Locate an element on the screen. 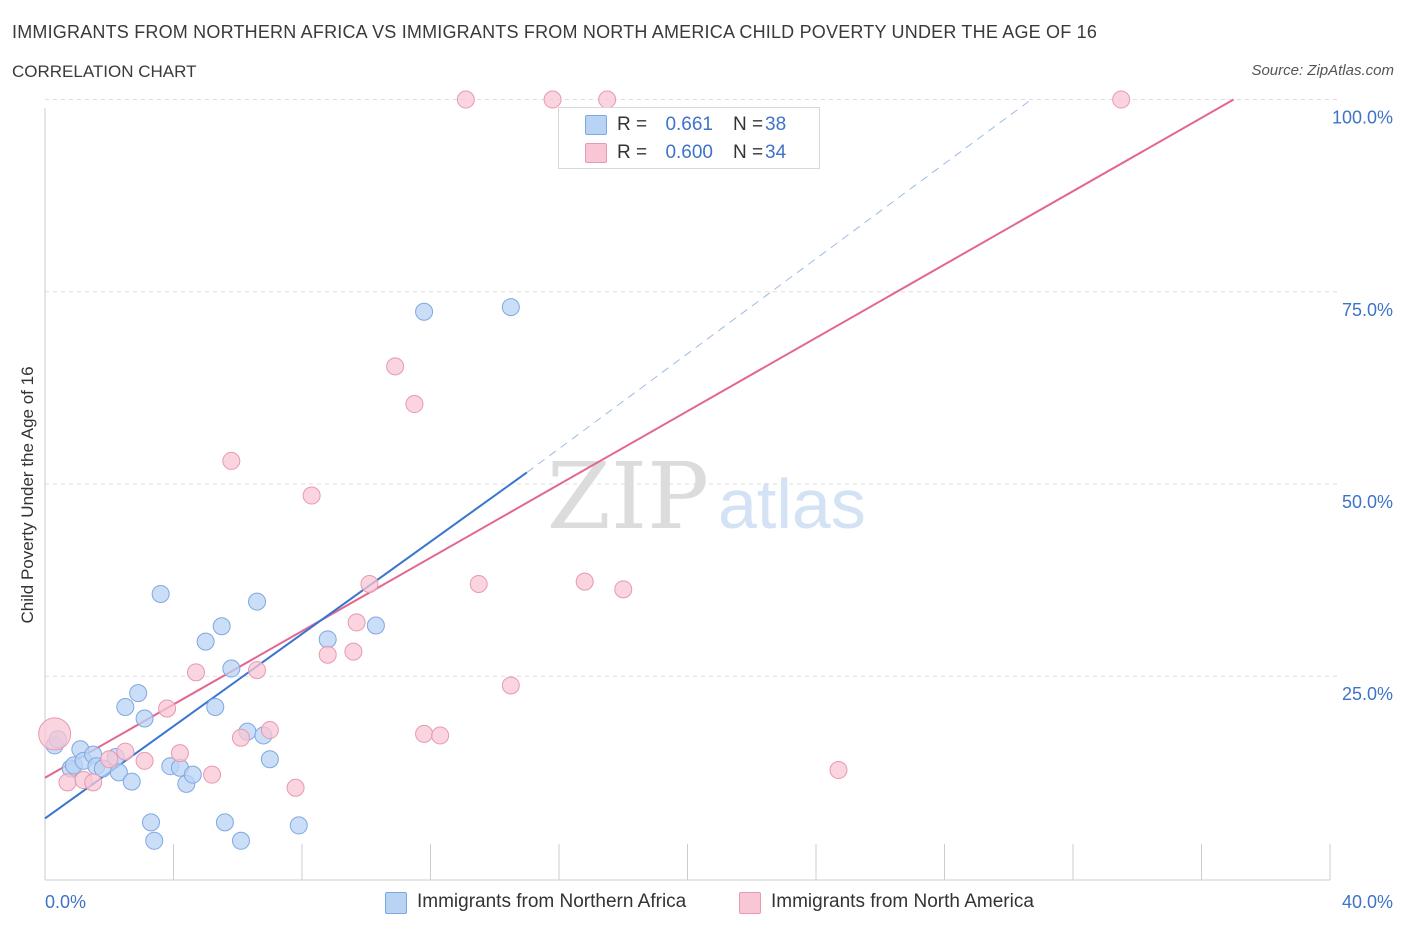 This screenshot has width=1406, height=930. y-tick-label: 100.0% is located at coordinates (1362, 118).